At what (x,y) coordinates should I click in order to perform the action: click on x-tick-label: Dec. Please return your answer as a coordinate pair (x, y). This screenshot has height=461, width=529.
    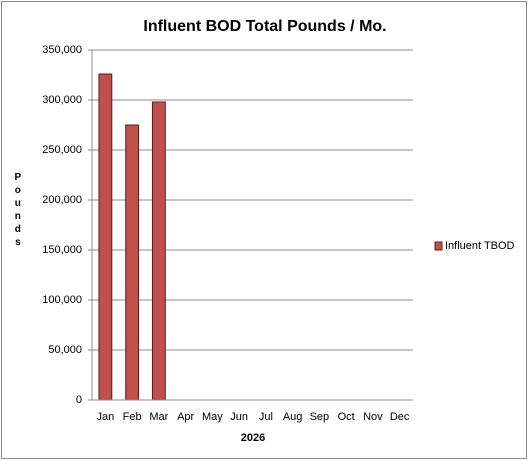
    Looking at the image, I should click on (400, 417).